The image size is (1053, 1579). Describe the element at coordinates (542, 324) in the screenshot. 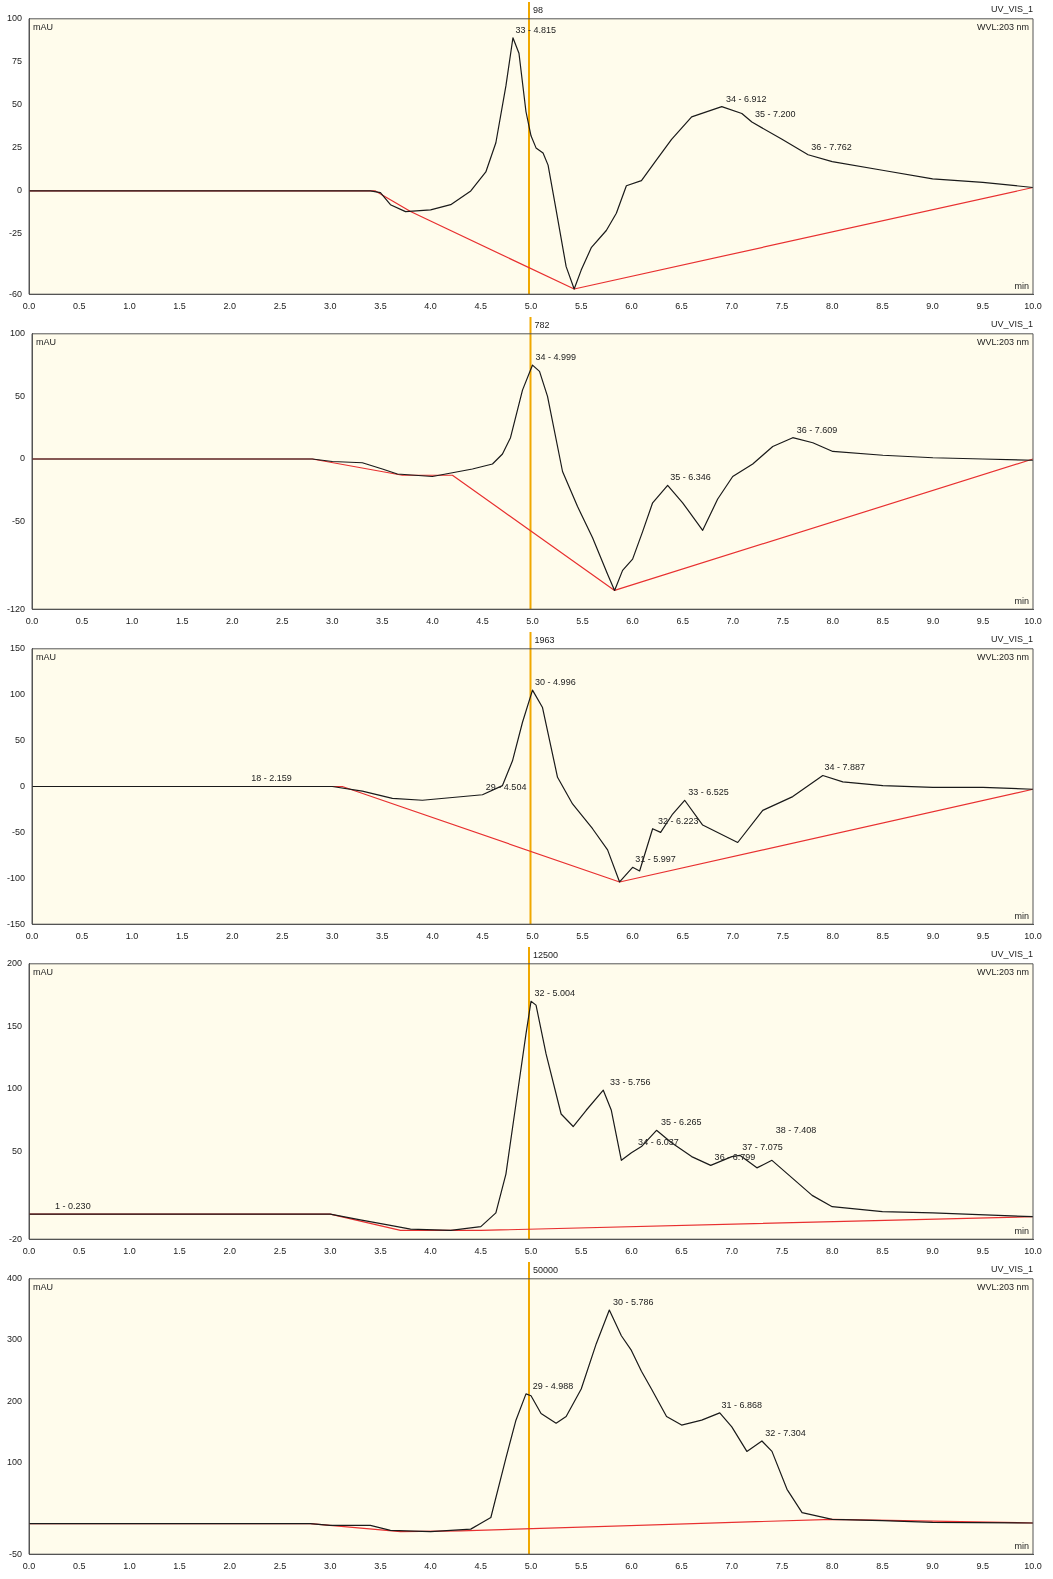

I see `text: 782` at that location.